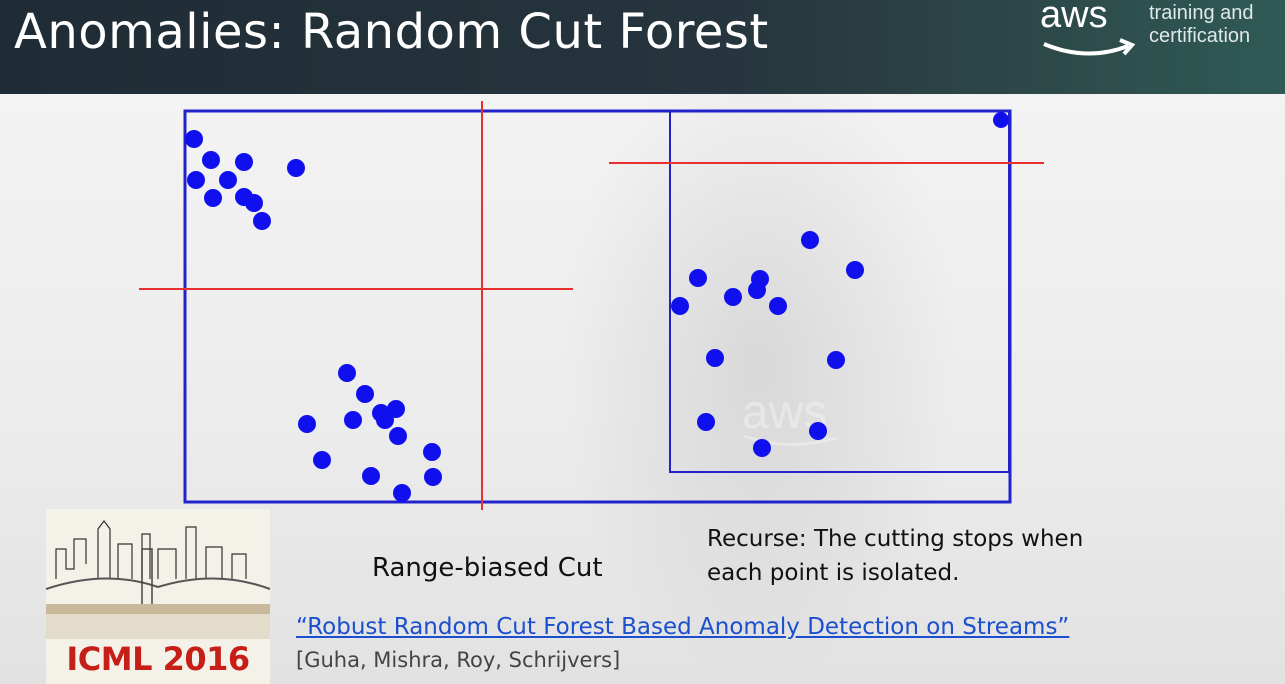  Describe the element at coordinates (487, 568) in the screenshot. I see `range-biased-cut-caption: Range-biased Cut` at that location.